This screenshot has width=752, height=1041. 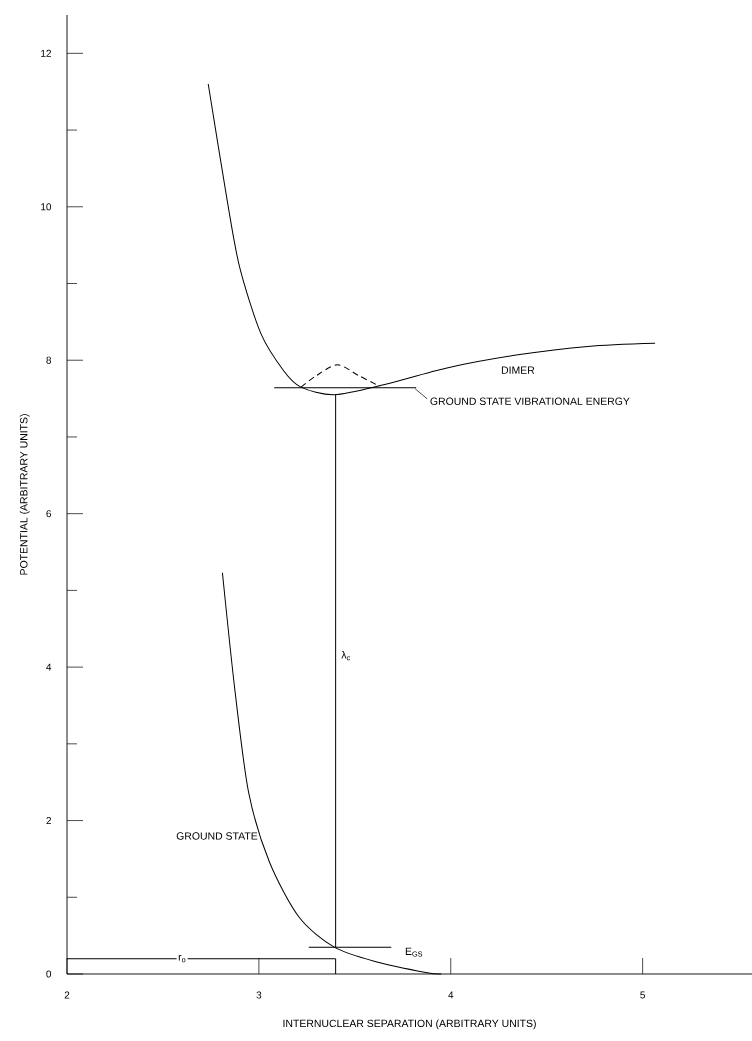 What do you see at coordinates (642, 995) in the screenshot?
I see `x-tick-label: 5` at bounding box center [642, 995].